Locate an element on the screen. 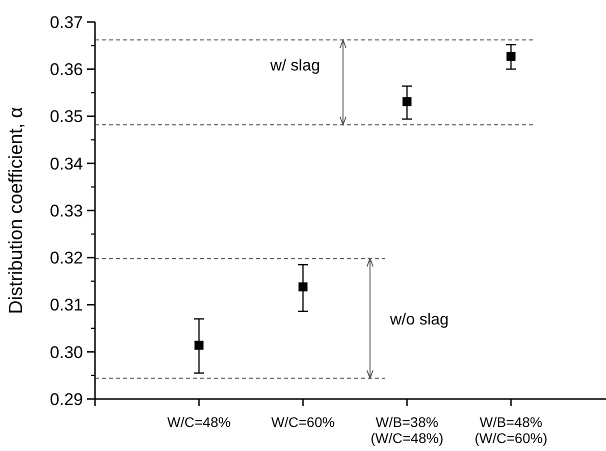  x-tick-label: W/C=48% is located at coordinates (199, 422).